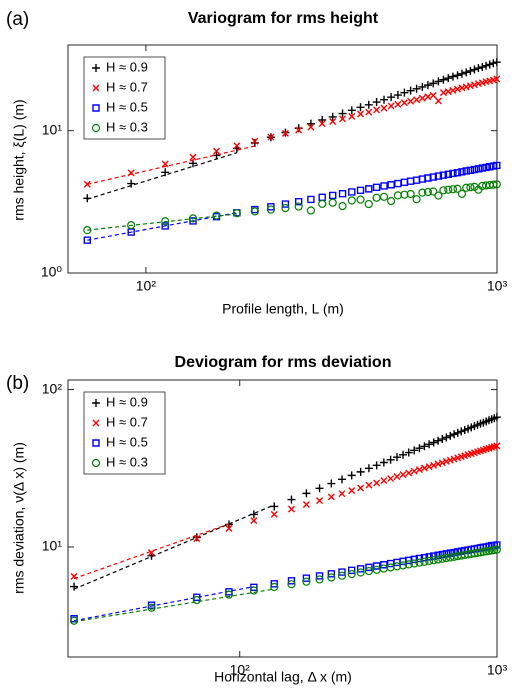 The width and height of the screenshot is (516, 688). Describe the element at coordinates (146, 286) in the screenshot. I see `x-tick-label: 10²` at that location.